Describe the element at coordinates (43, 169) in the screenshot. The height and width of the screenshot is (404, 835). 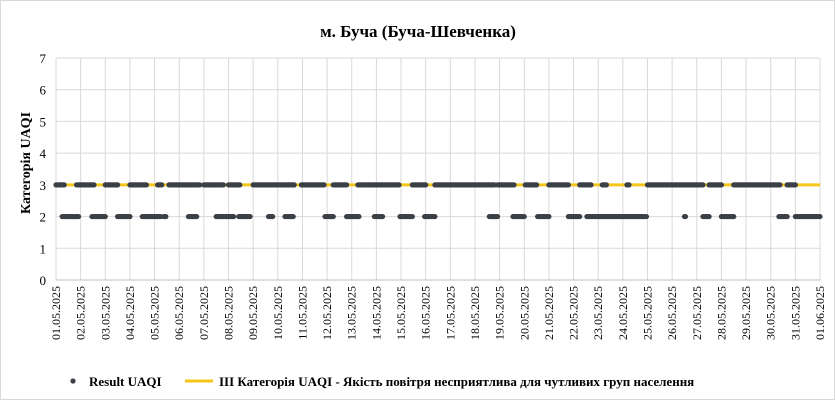
I see `y-tick-labels: 0 1 2 3 4 5 6 7` at that location.